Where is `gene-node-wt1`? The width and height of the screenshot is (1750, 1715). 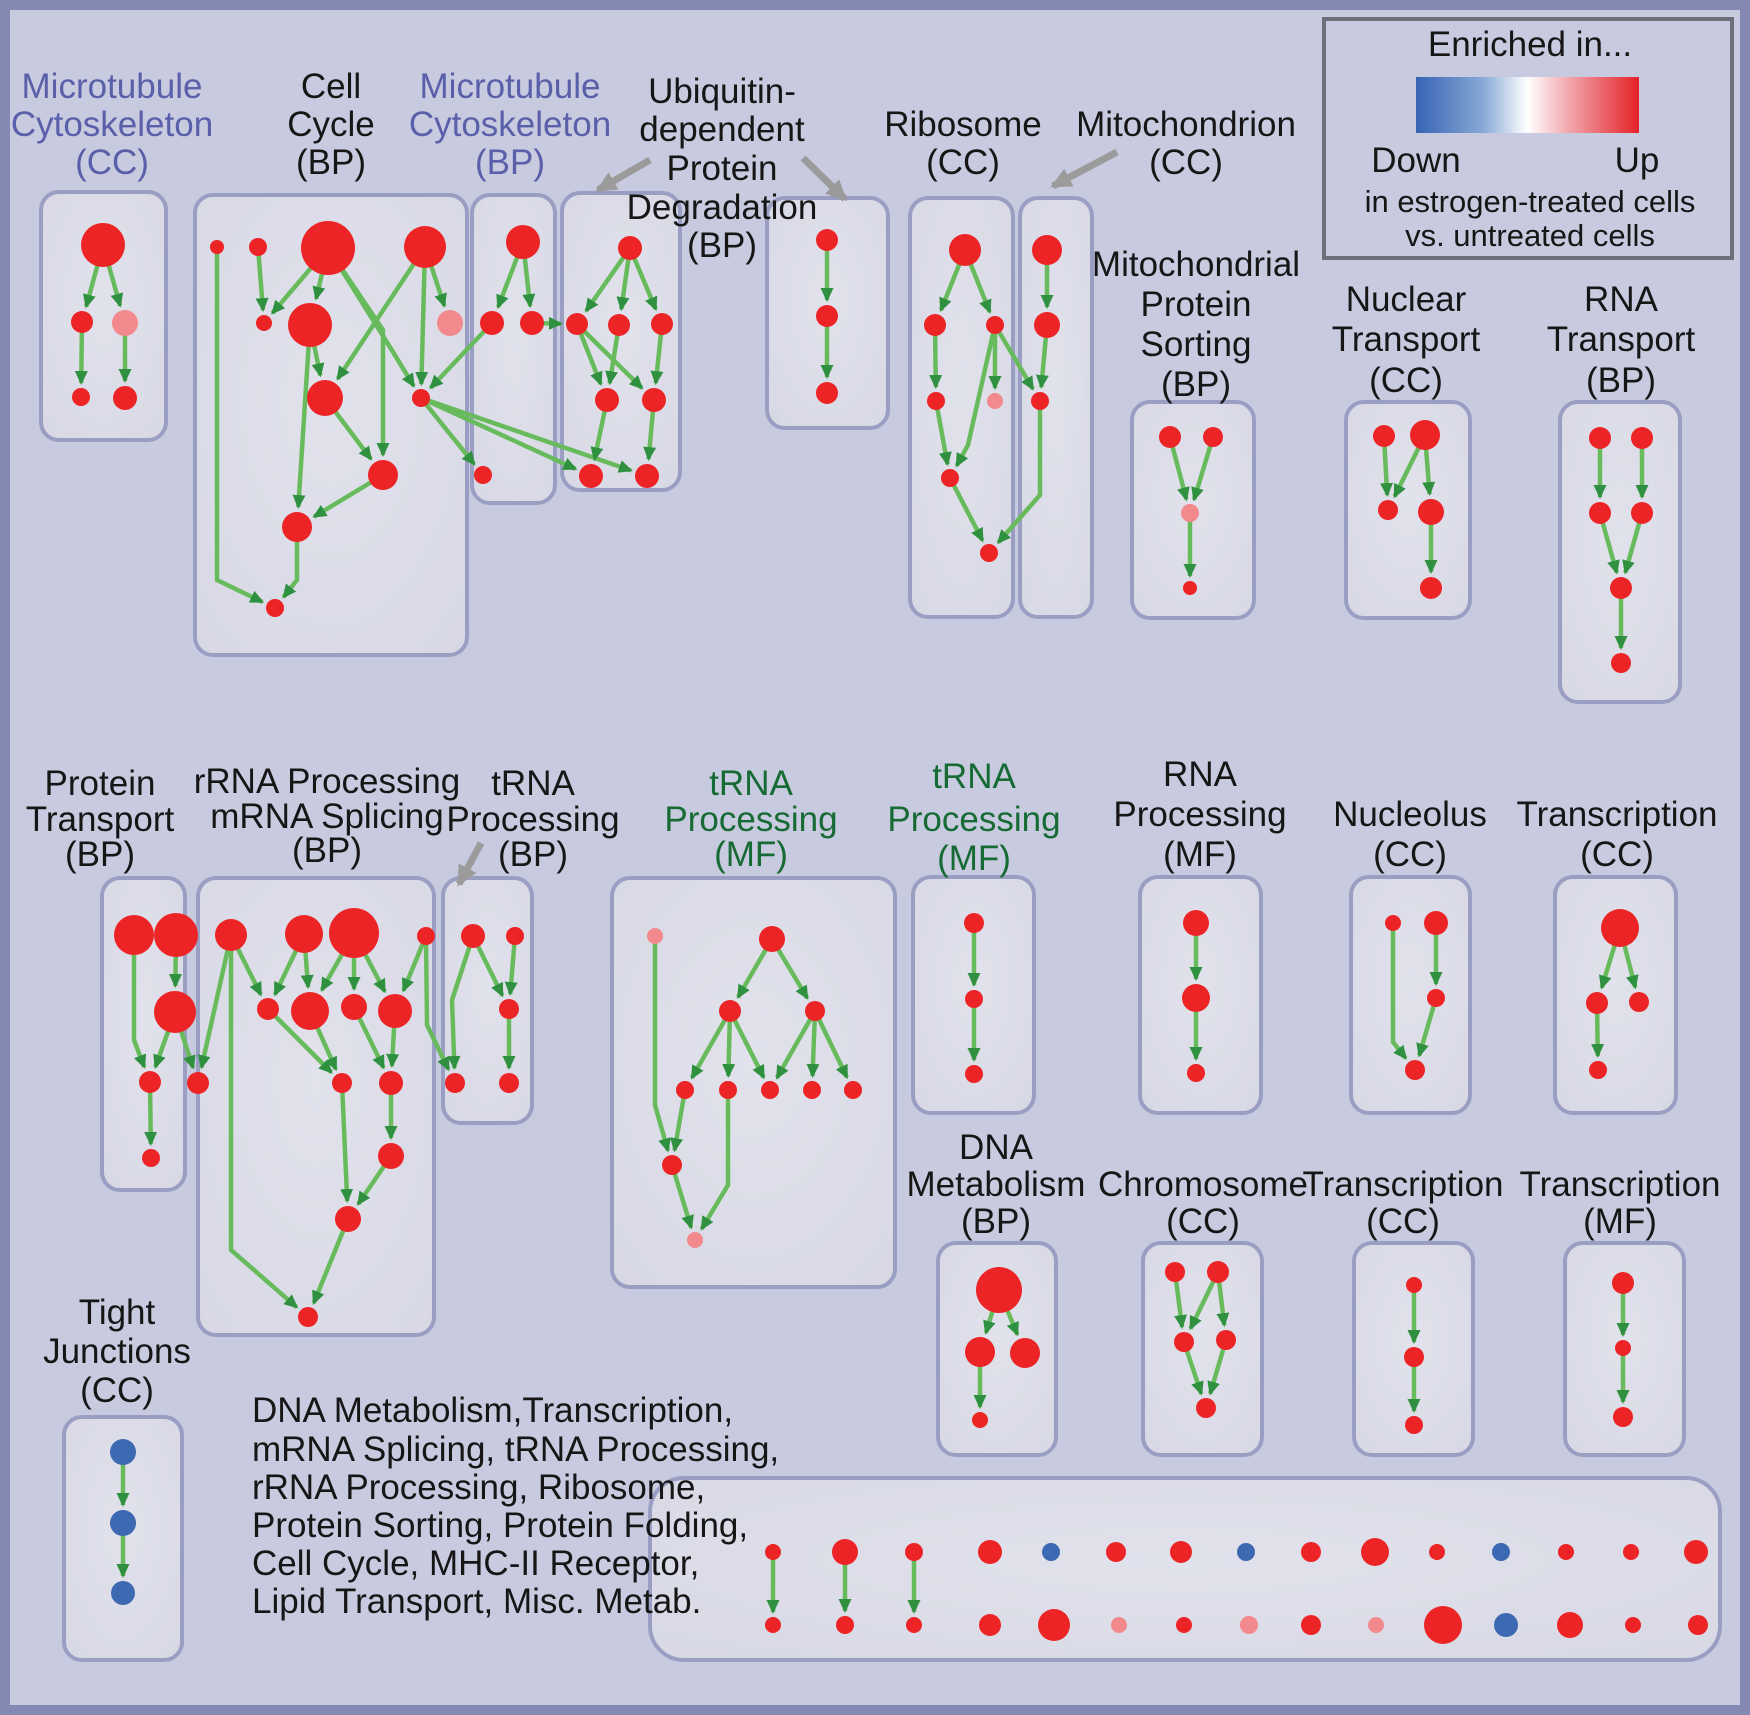
gene-node-wt1 is located at coordinates (773, 1552).